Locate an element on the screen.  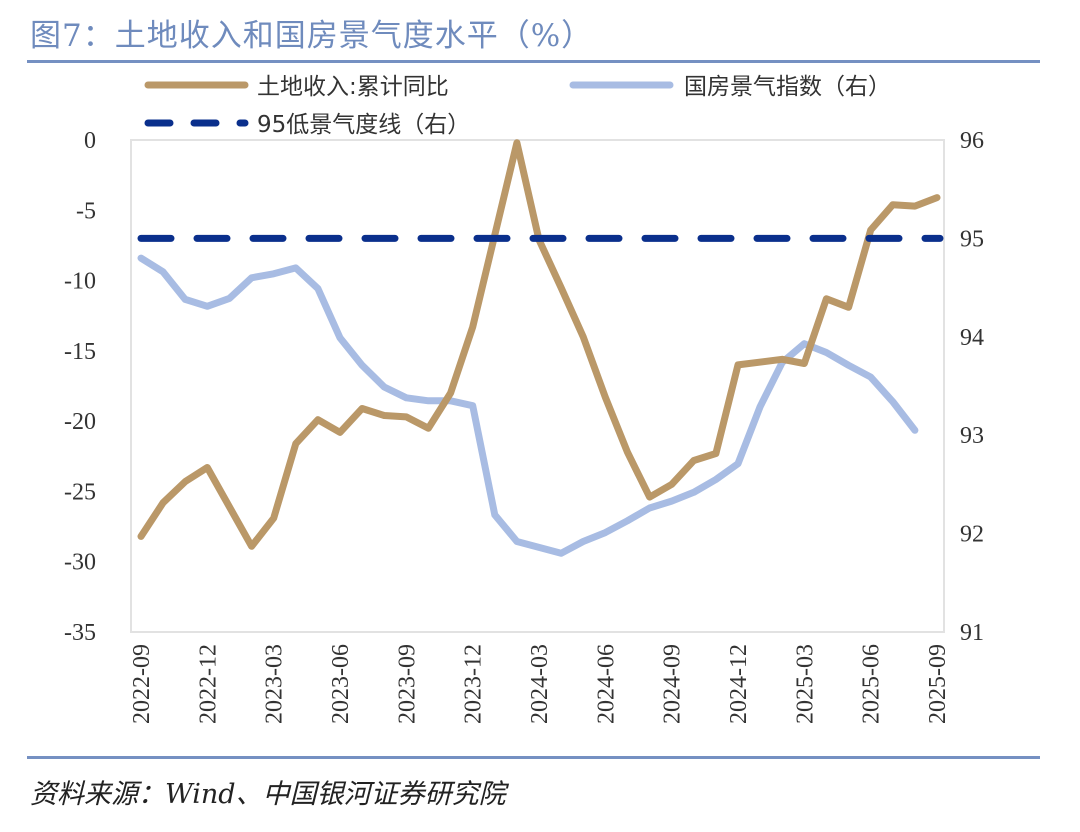
left-tick-label: -30 is located at coordinates (80, 563).